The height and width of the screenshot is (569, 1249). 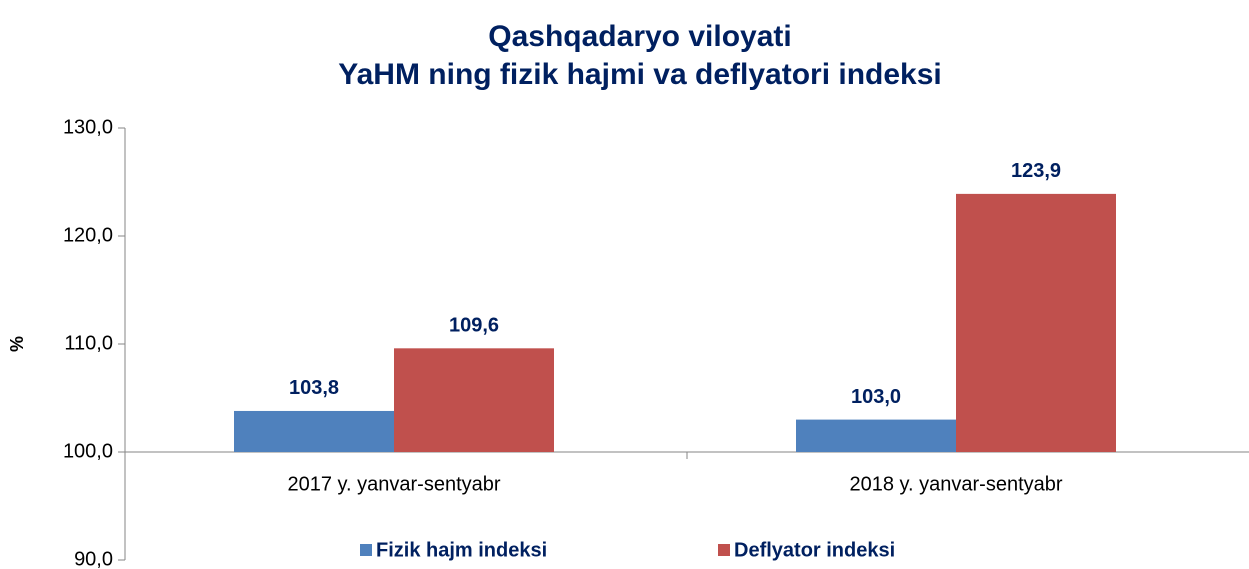 What do you see at coordinates (314, 388) in the screenshot?
I see `value-label: 103,8` at bounding box center [314, 388].